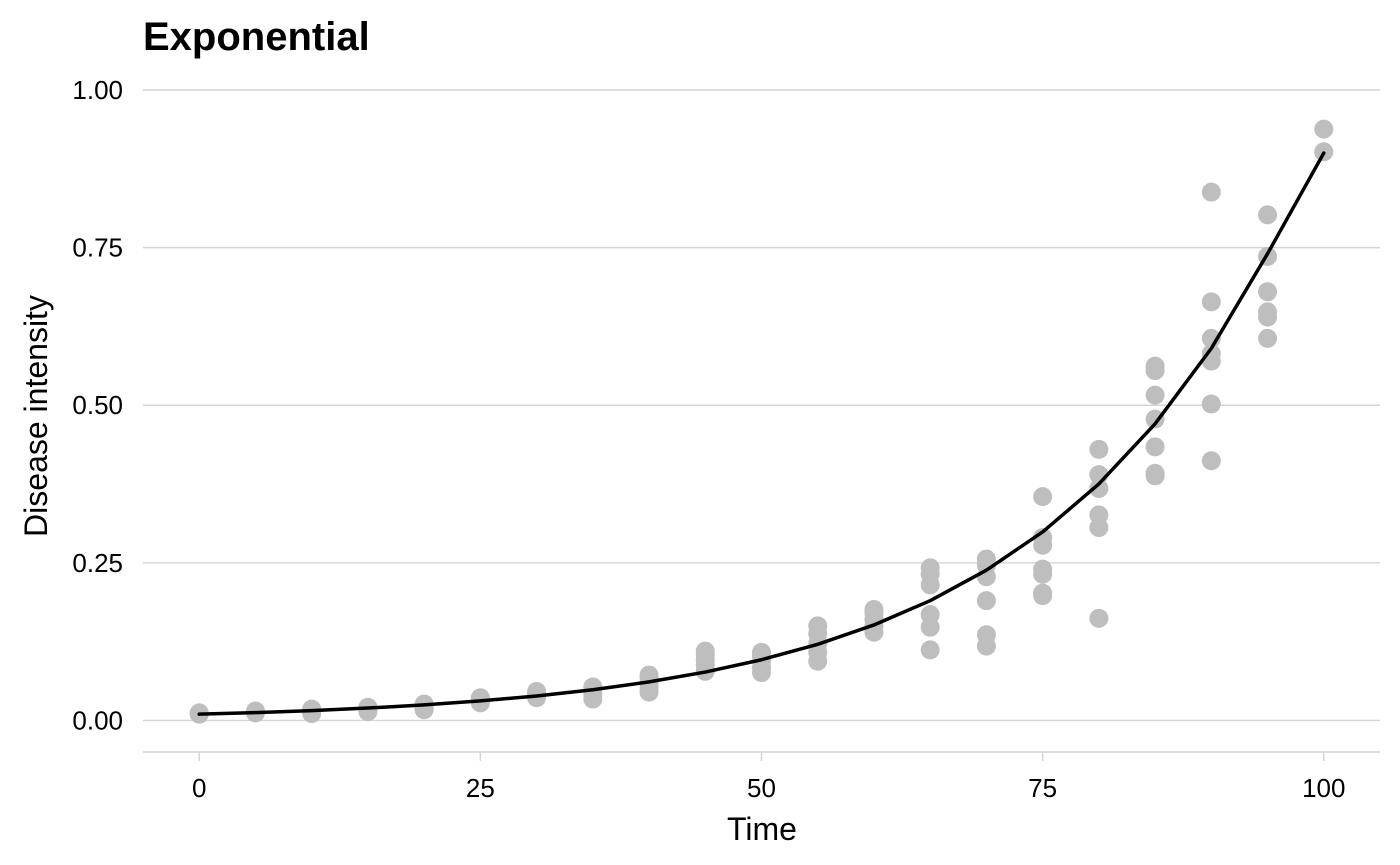 The height and width of the screenshot is (865, 1400). Describe the element at coordinates (1323, 788) in the screenshot. I see `x-tick-label: 100` at that location.